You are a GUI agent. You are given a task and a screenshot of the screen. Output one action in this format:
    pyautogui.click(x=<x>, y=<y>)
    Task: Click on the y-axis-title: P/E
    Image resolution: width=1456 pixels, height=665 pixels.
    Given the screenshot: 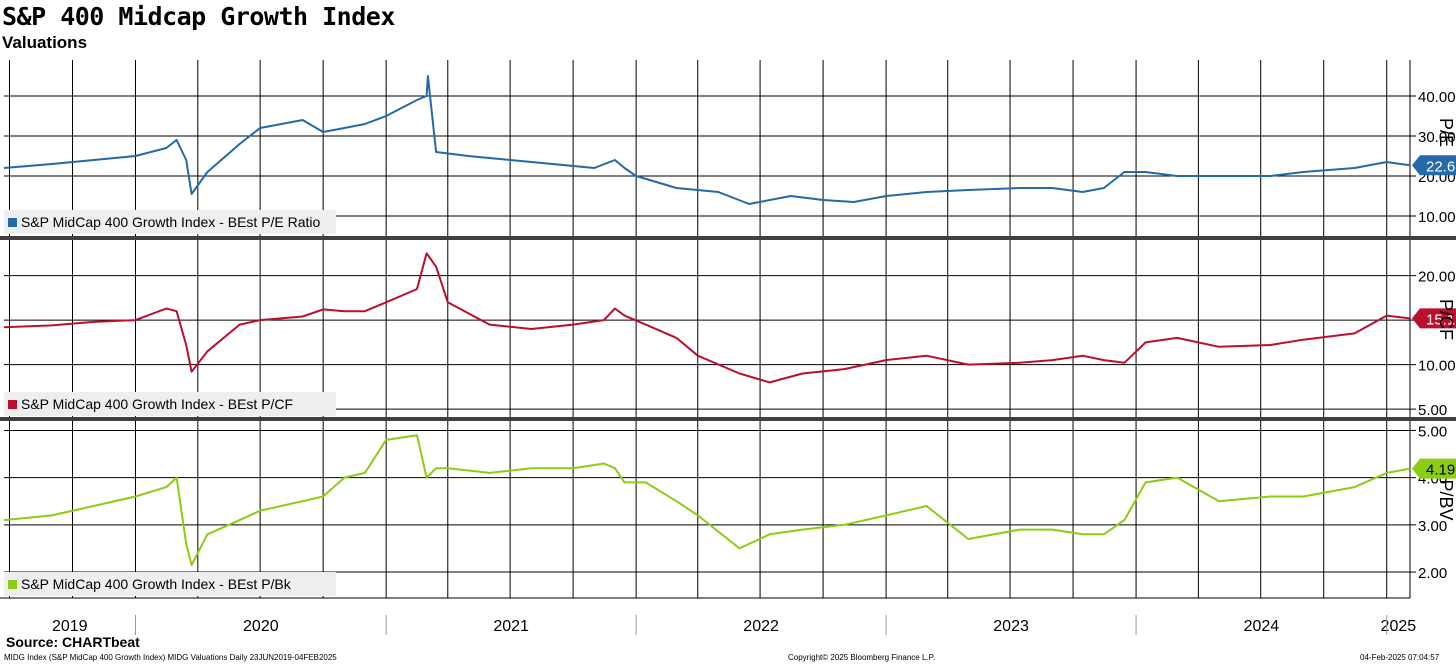 What is the action you would take?
    pyautogui.click(x=1446, y=132)
    